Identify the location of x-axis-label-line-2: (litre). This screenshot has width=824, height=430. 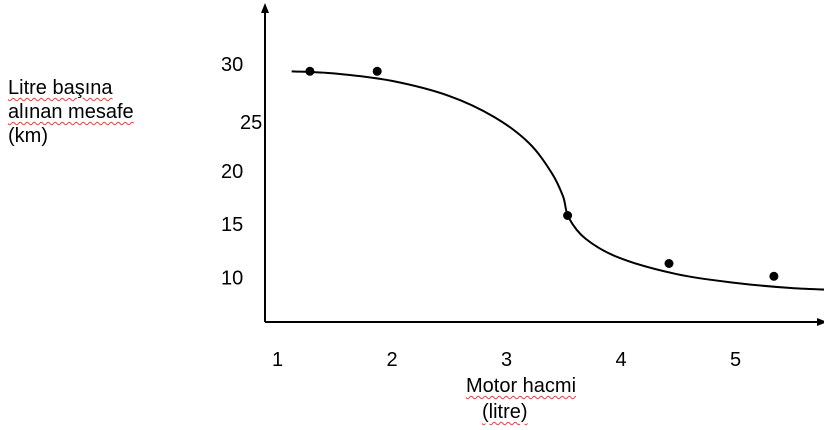
(505, 412).